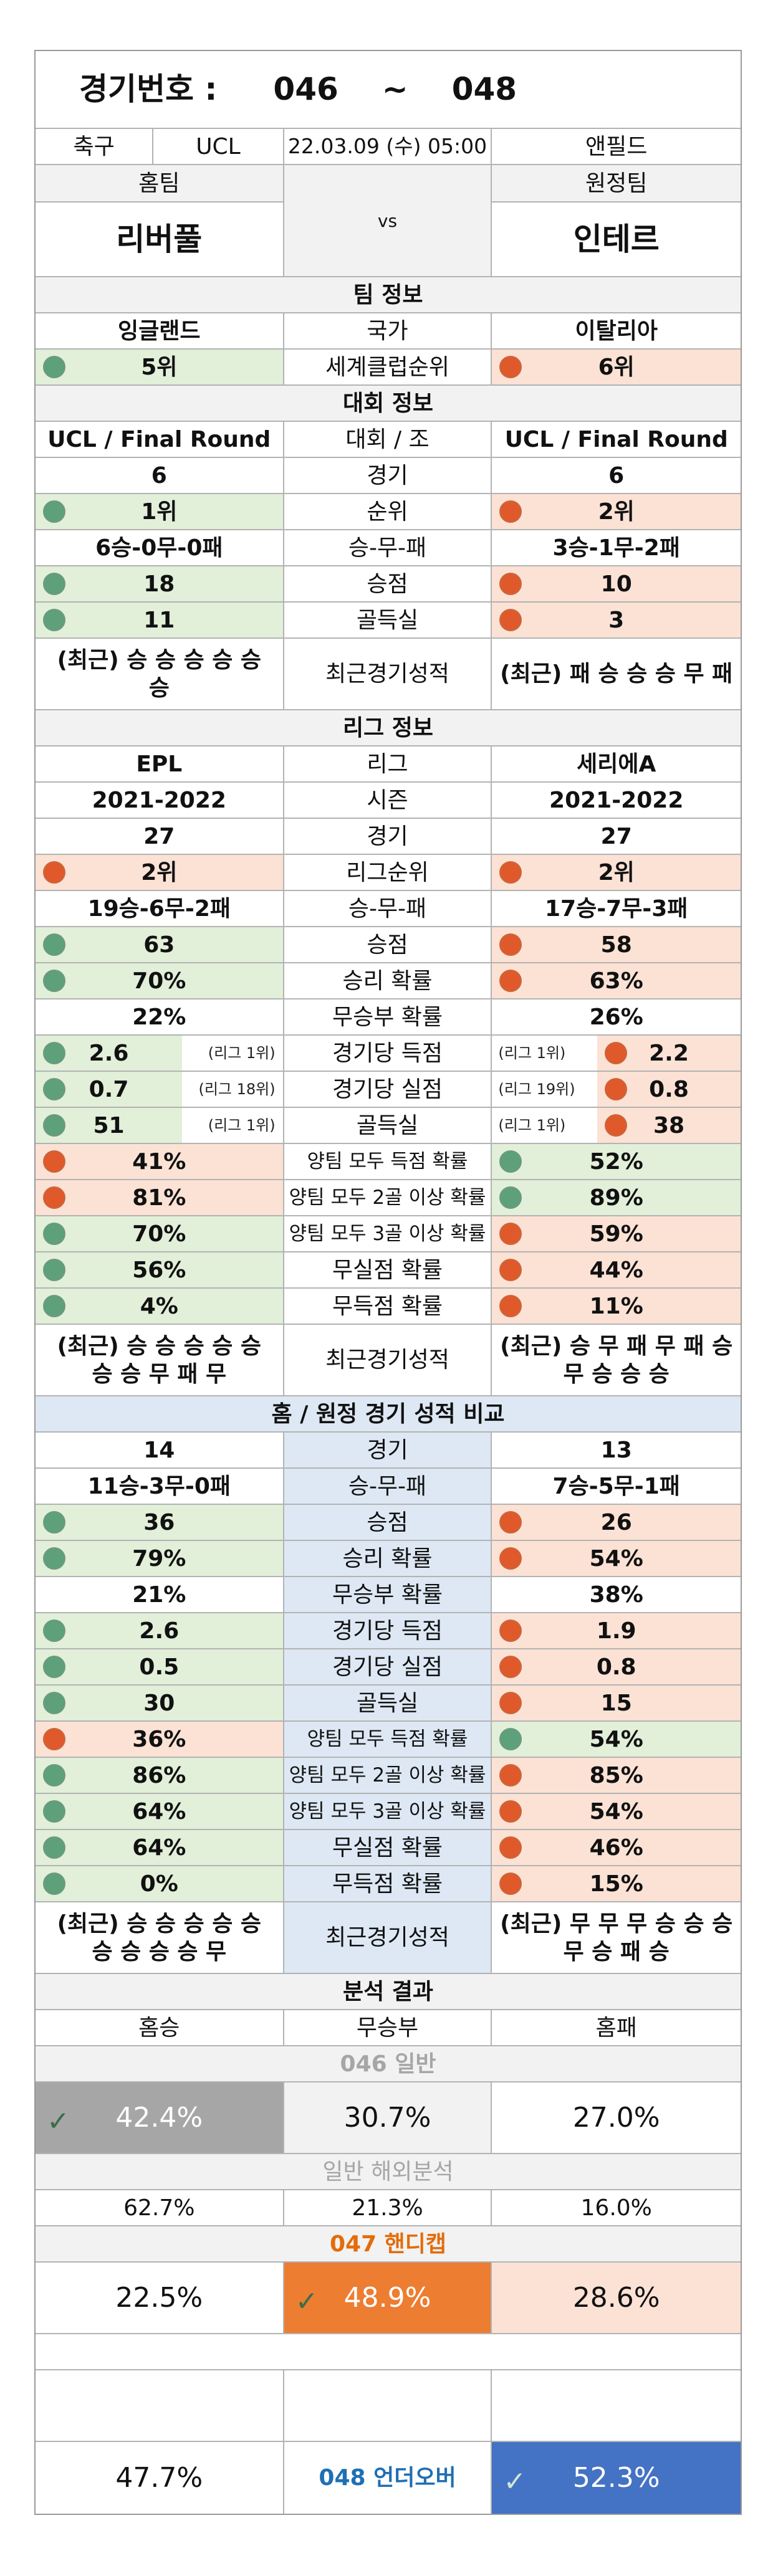 Image resolution: width=773 pixels, height=2576 pixels. I want to click on stat-label: 리그, so click(388, 764).